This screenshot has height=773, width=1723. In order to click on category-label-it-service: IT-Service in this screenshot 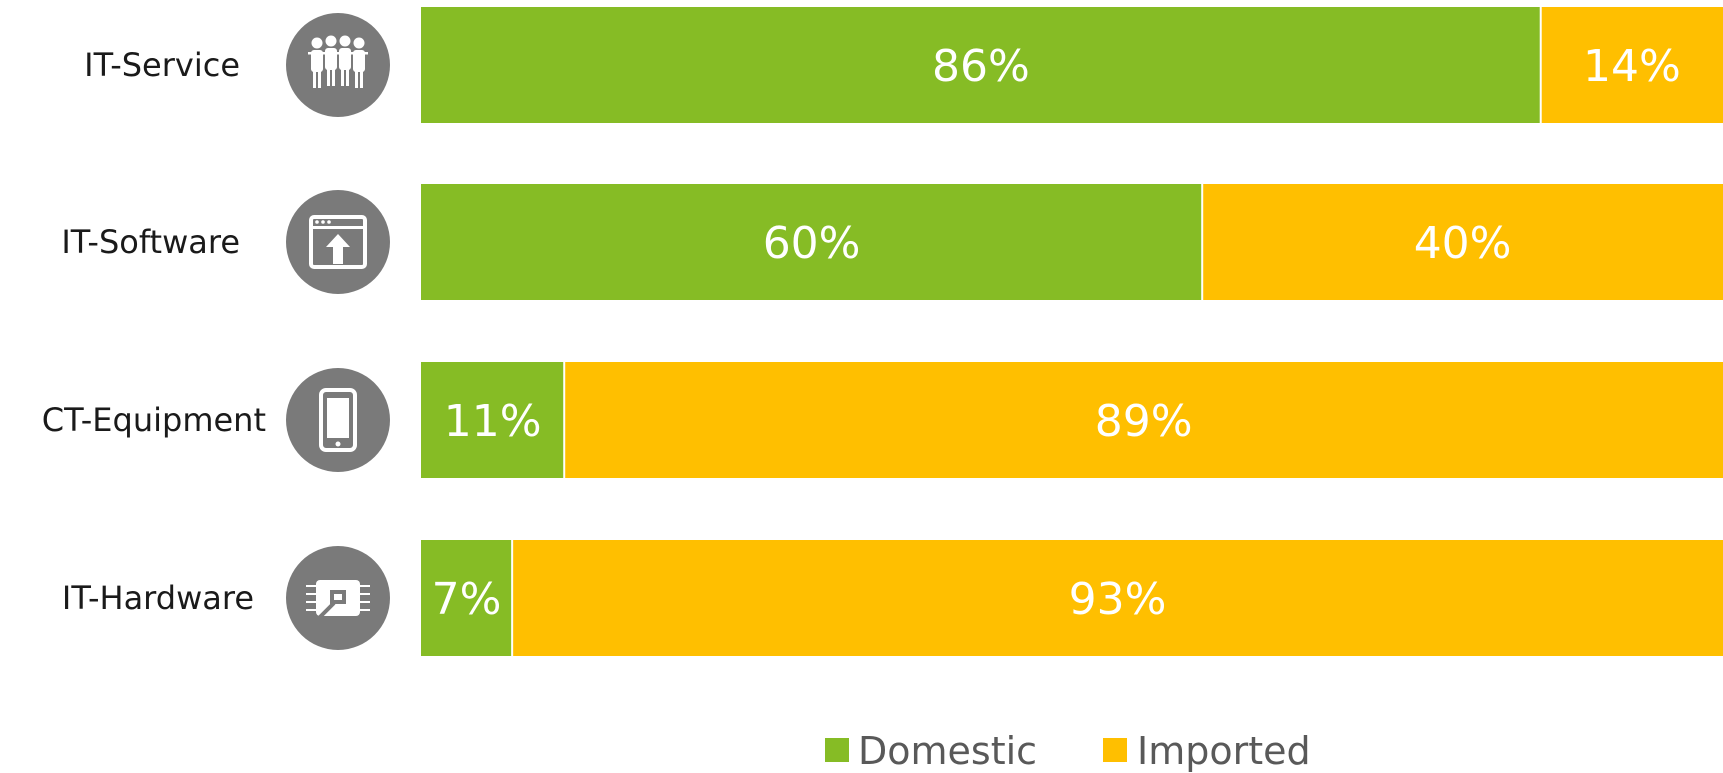, I will do `click(162, 65)`.